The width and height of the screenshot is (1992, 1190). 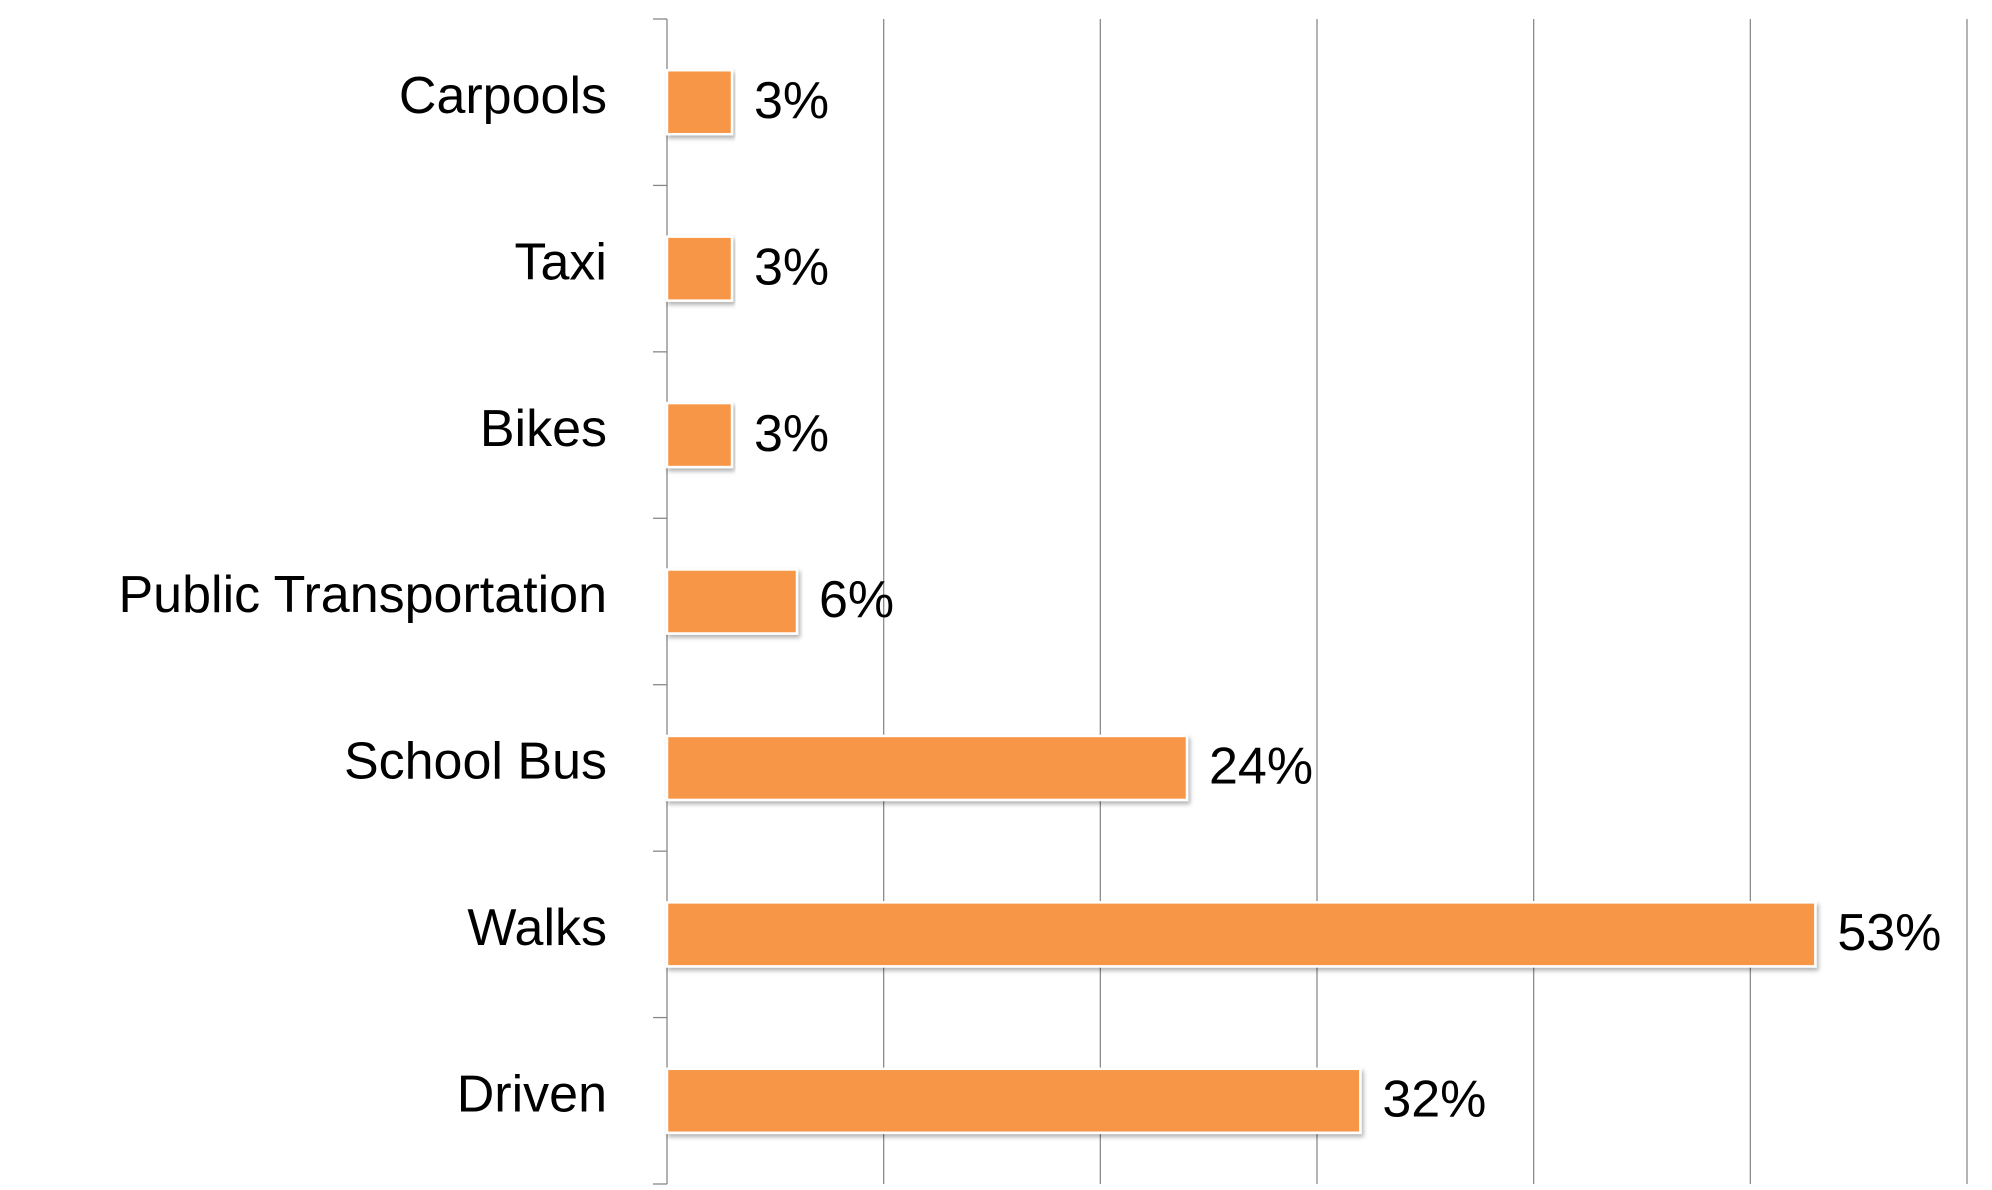 What do you see at coordinates (856, 600) in the screenshot?
I see `data-label: 6%` at bounding box center [856, 600].